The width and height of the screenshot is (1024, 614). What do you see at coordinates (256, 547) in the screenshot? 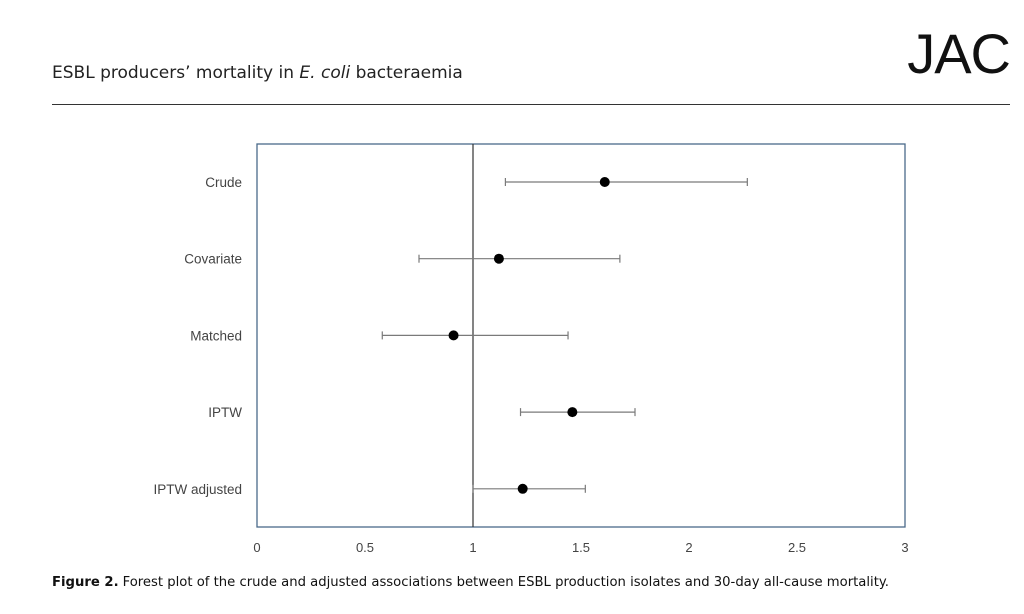
I see `x-tick-label: 0` at bounding box center [256, 547].